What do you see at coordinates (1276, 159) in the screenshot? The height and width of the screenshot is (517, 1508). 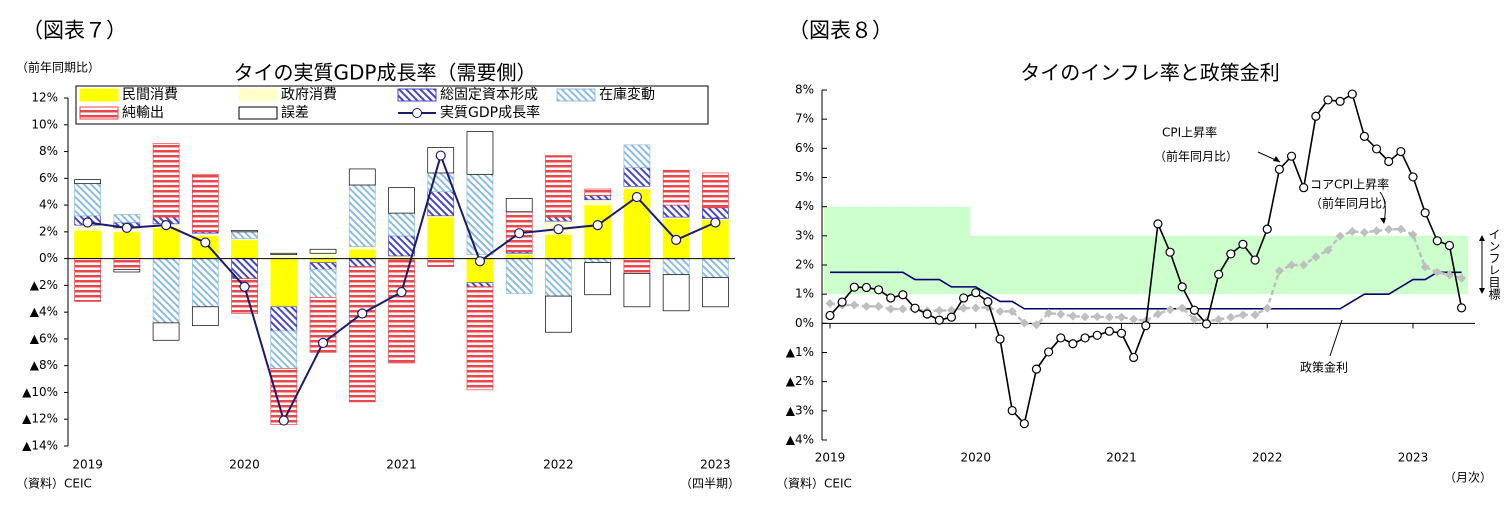 I see `arrow-head` at bounding box center [1276, 159].